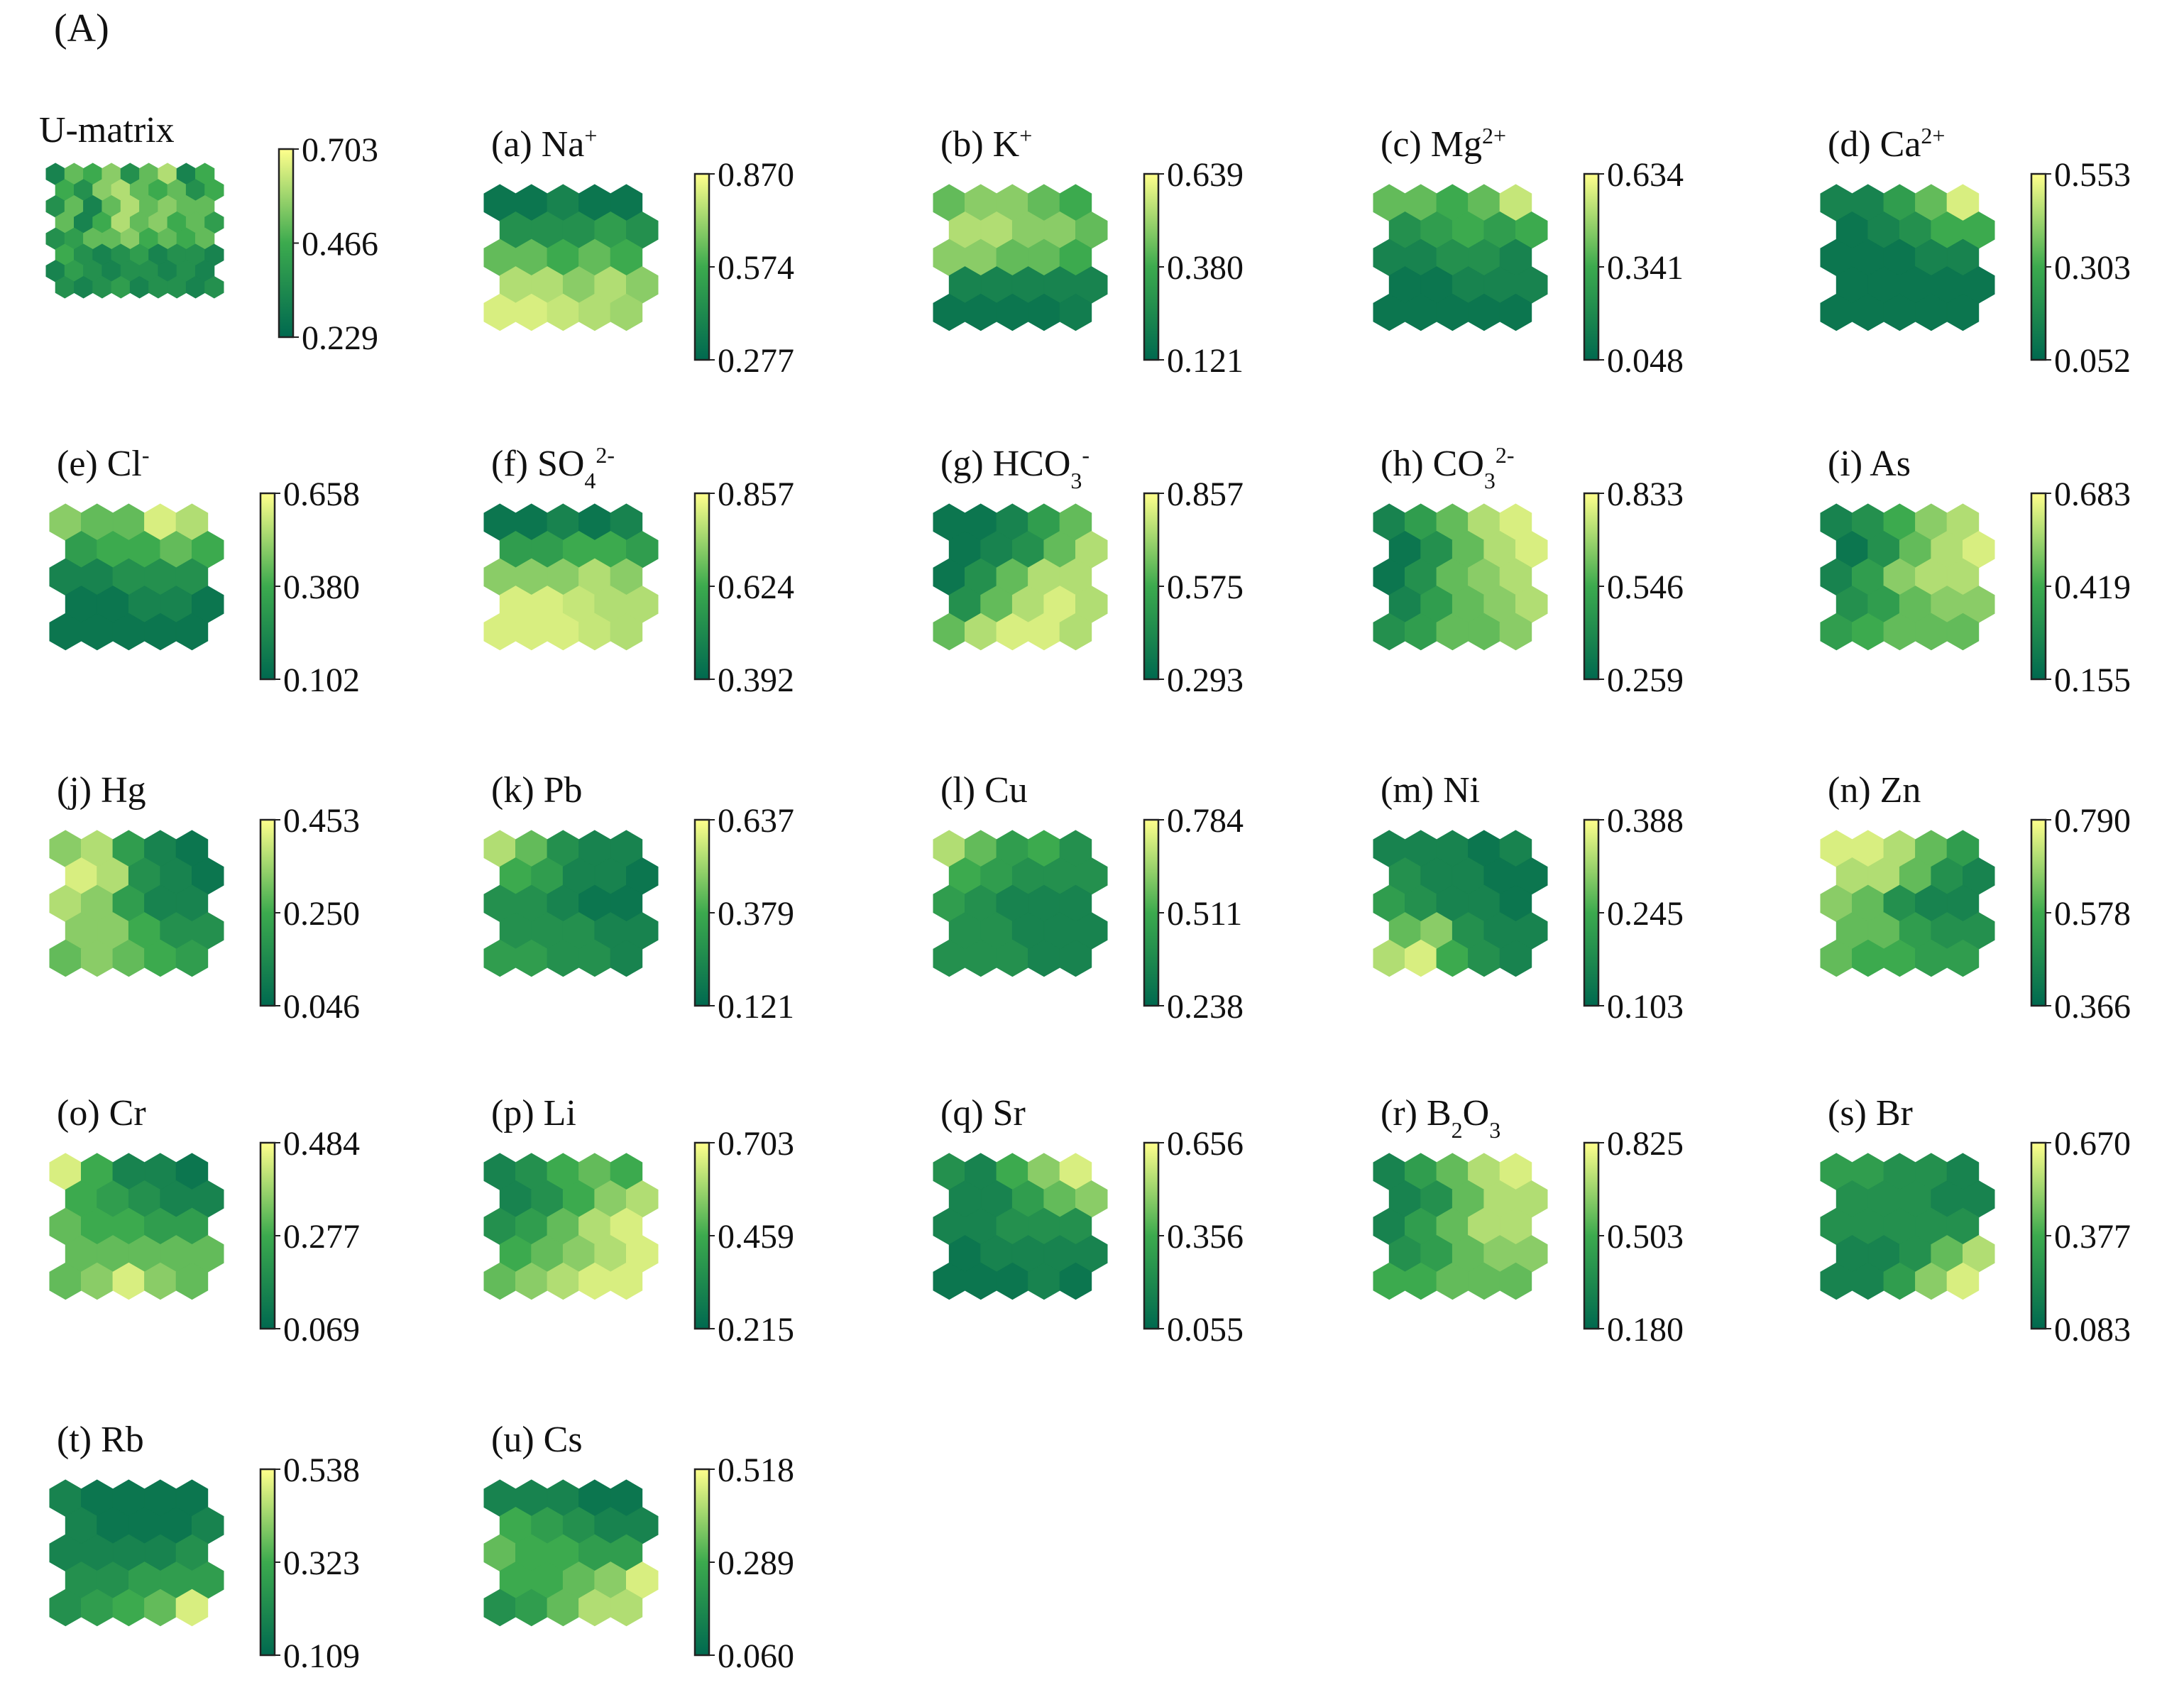 The height and width of the screenshot is (1685, 2184). Describe the element at coordinates (1645, 175) in the screenshot. I see `colorbar-tick-label: 0.634` at that location.